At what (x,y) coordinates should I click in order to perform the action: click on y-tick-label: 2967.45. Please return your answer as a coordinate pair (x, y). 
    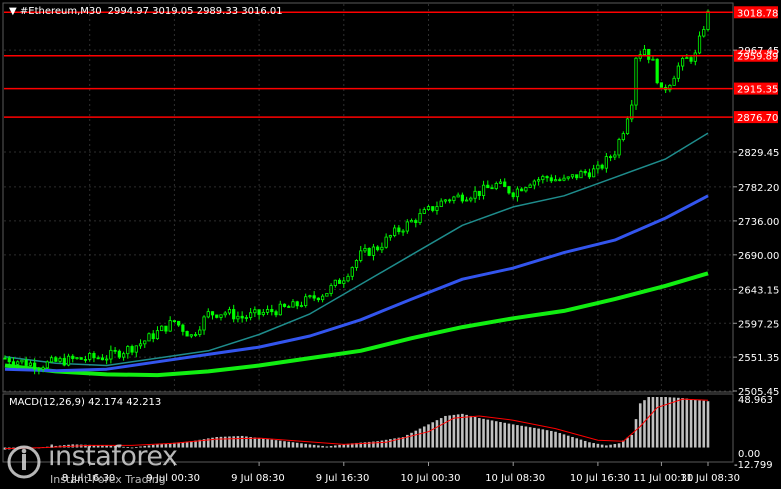
    Looking at the image, I should click on (758, 51).